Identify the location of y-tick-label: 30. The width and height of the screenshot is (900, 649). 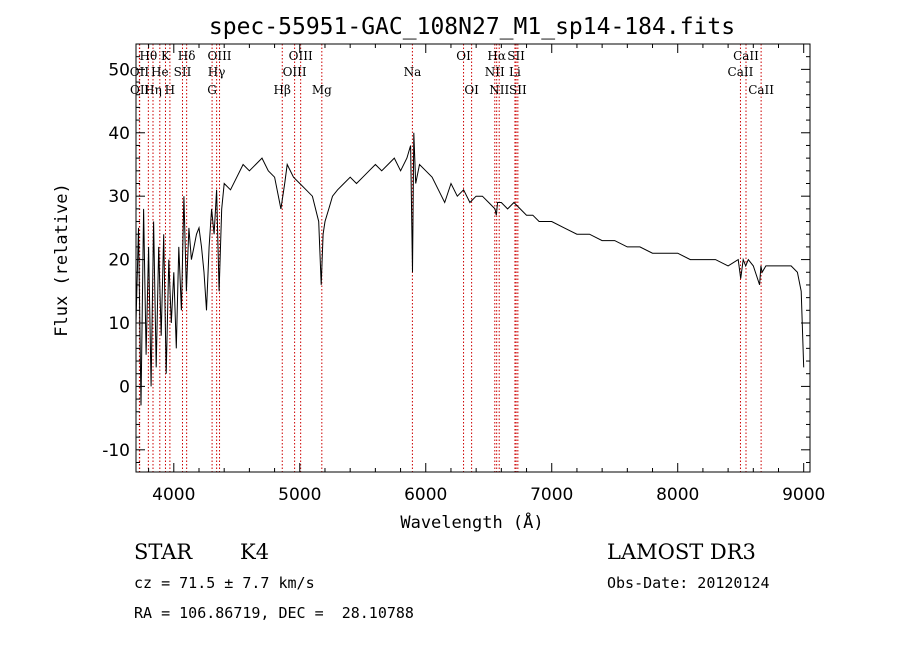
(119, 197).